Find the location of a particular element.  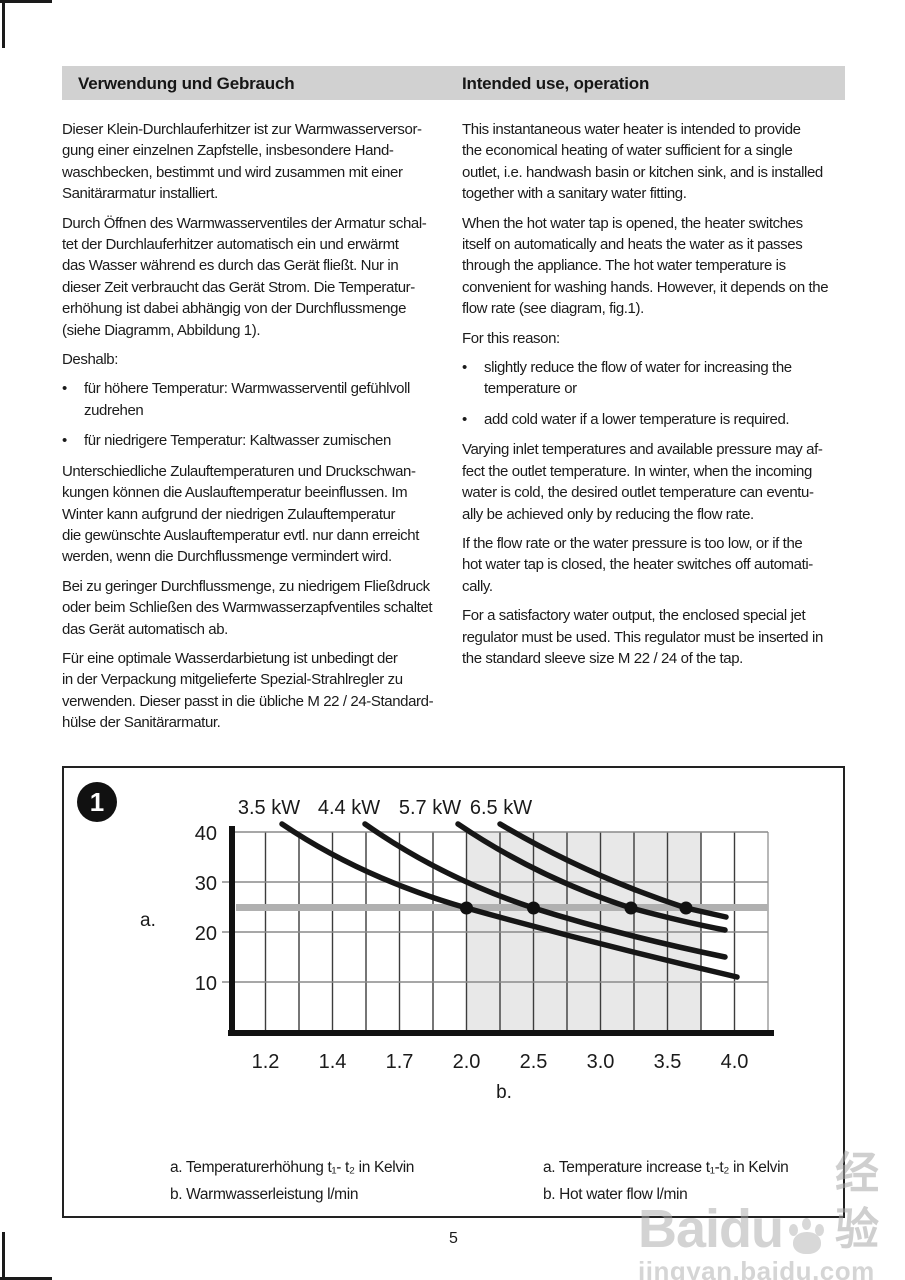

horizontal-gridlines is located at coordinates (495, 907).